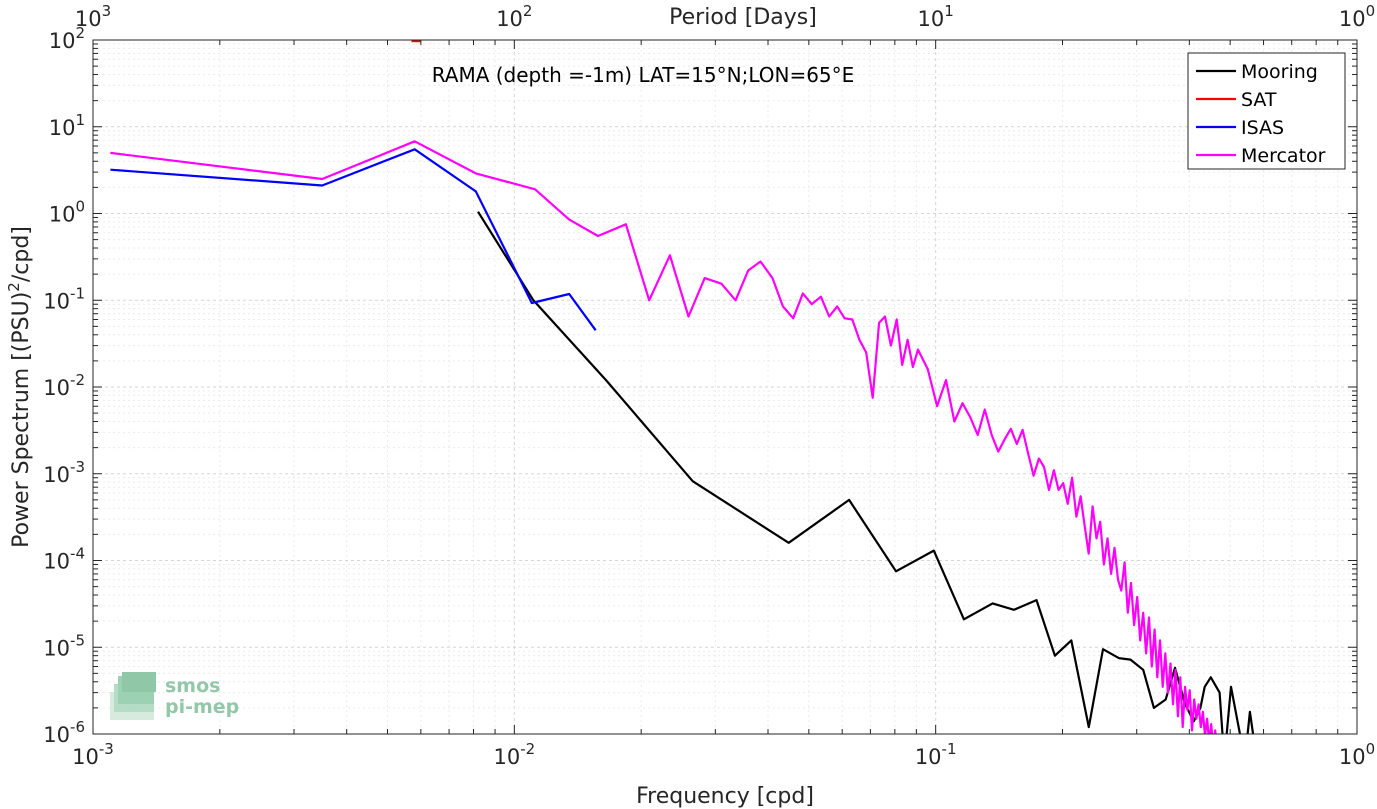  I want to click on legend: Mooring SAT ISAS Mercator, so click(1266, 111).